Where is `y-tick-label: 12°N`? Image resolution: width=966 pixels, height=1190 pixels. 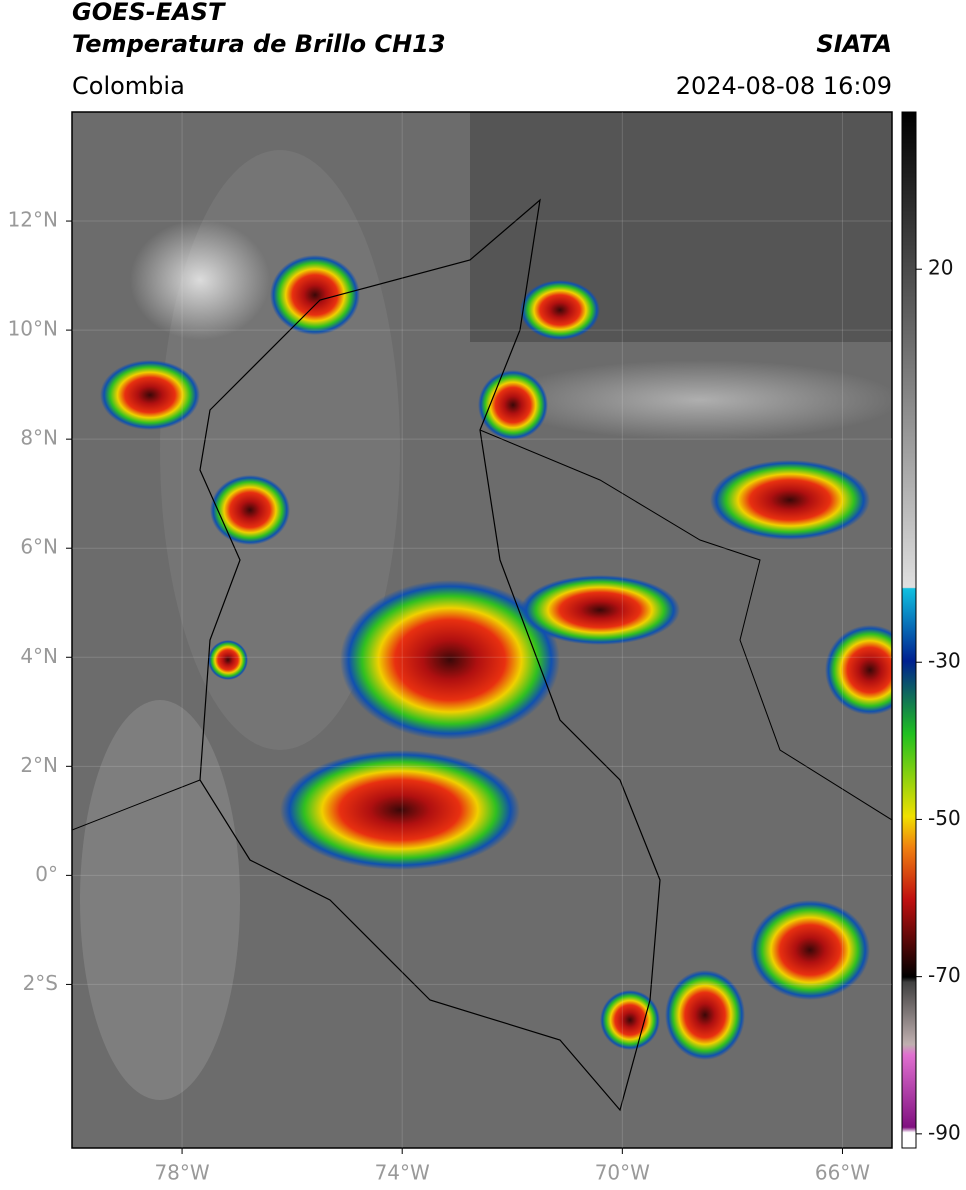
y-tick-label: 12°N is located at coordinates (33, 220).